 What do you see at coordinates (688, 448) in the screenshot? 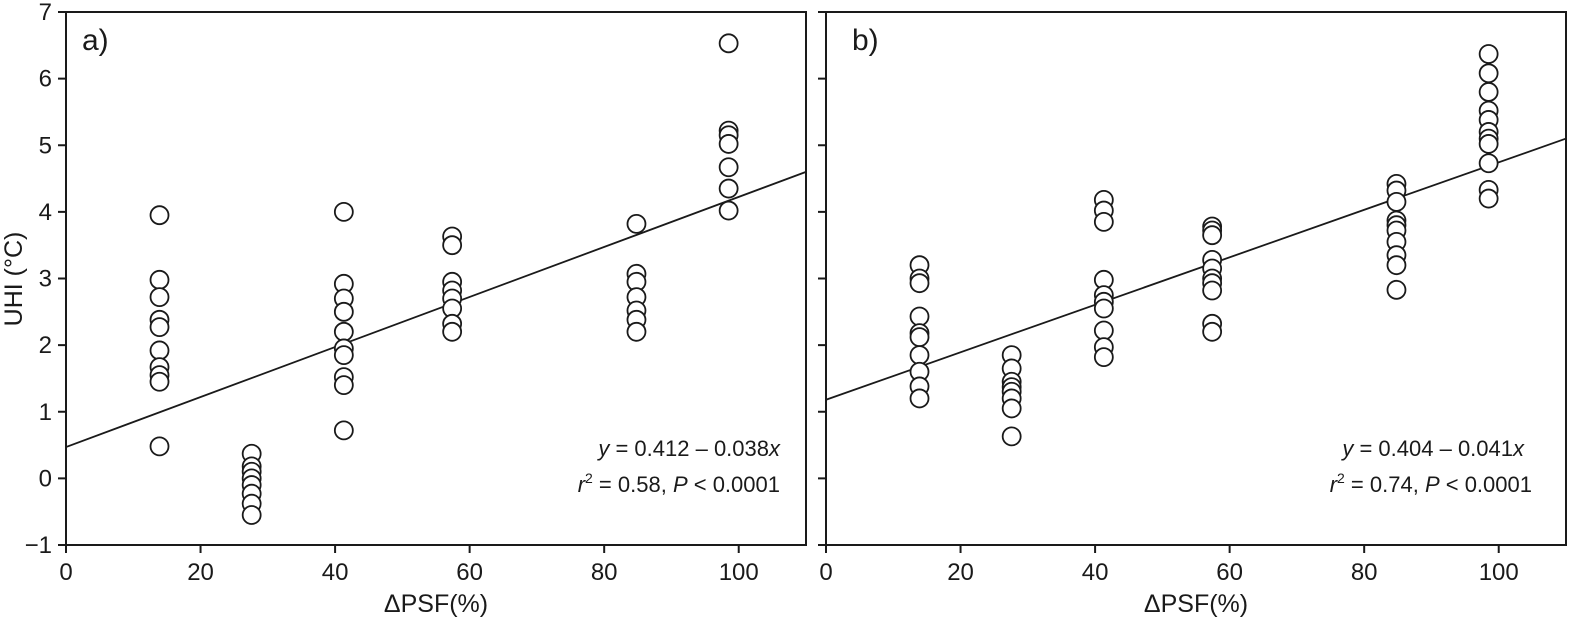
I see `panel-a-equation: y = 0.412 – 0.038x` at bounding box center [688, 448].